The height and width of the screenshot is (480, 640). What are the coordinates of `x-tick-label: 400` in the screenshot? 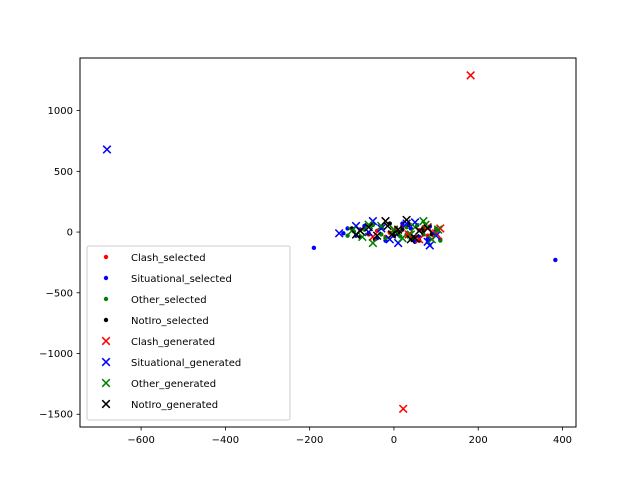 It's located at (562, 440).